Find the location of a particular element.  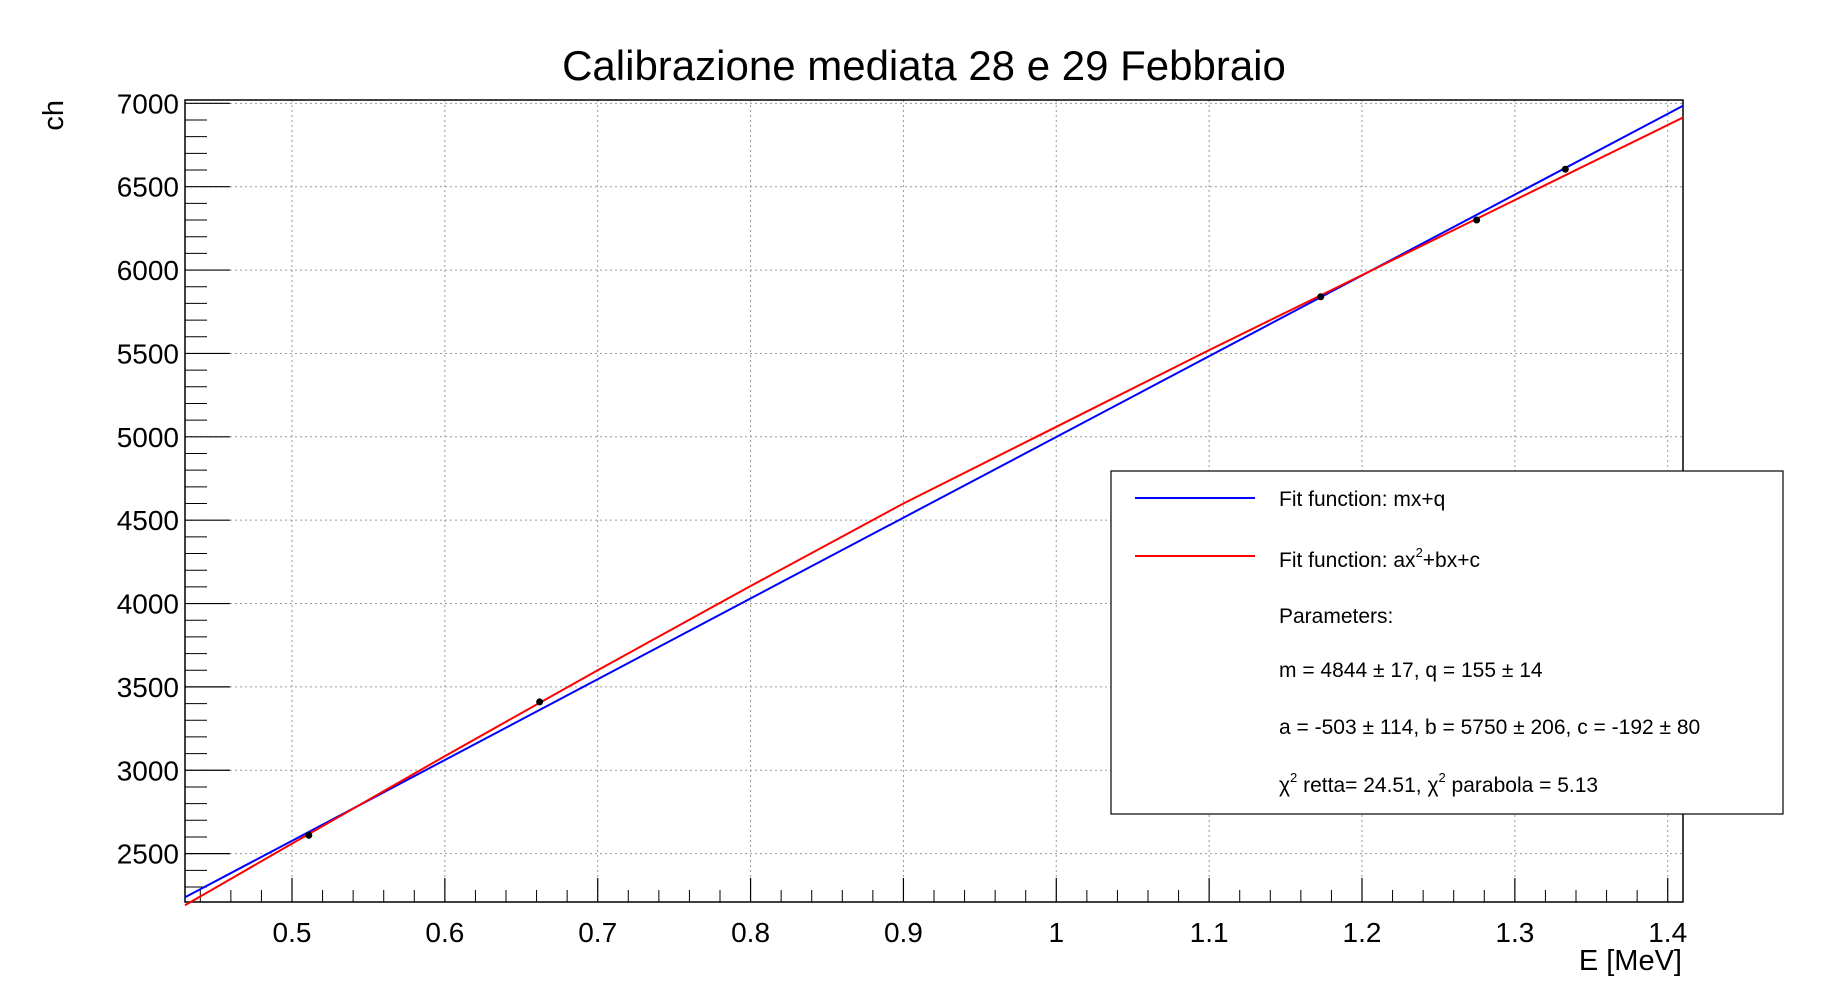

legend-parameters-heading: Parameters: is located at coordinates (1336, 616).